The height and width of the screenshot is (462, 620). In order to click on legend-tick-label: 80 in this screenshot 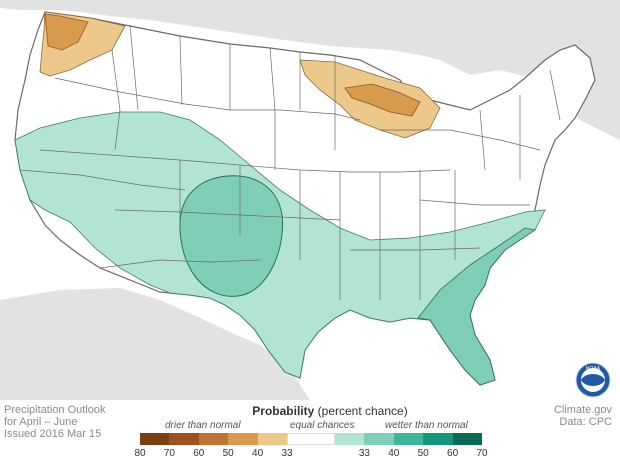, I will do `click(140, 453)`.